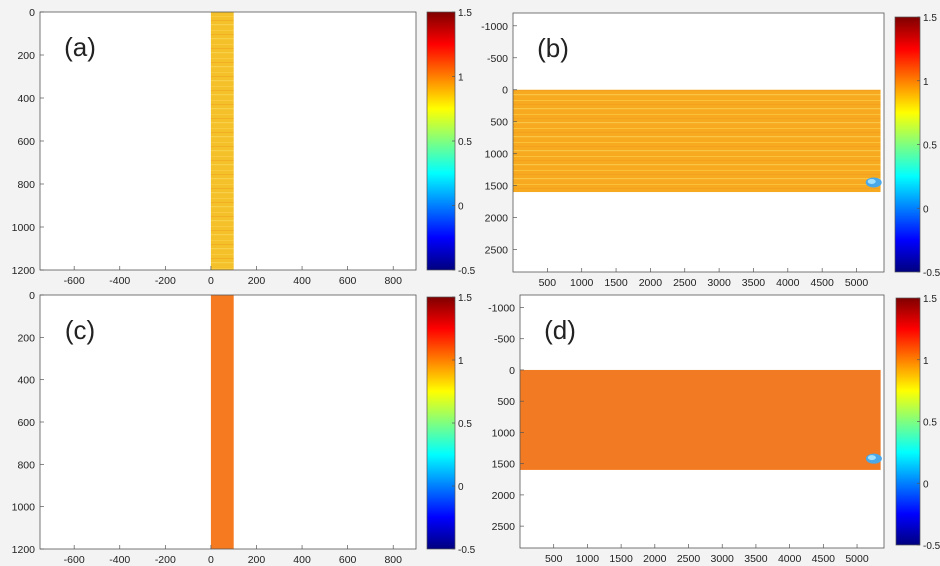 The width and height of the screenshot is (940, 566). Describe the element at coordinates (26, 381) in the screenshot. I see `y-tick-label: 400` at that location.